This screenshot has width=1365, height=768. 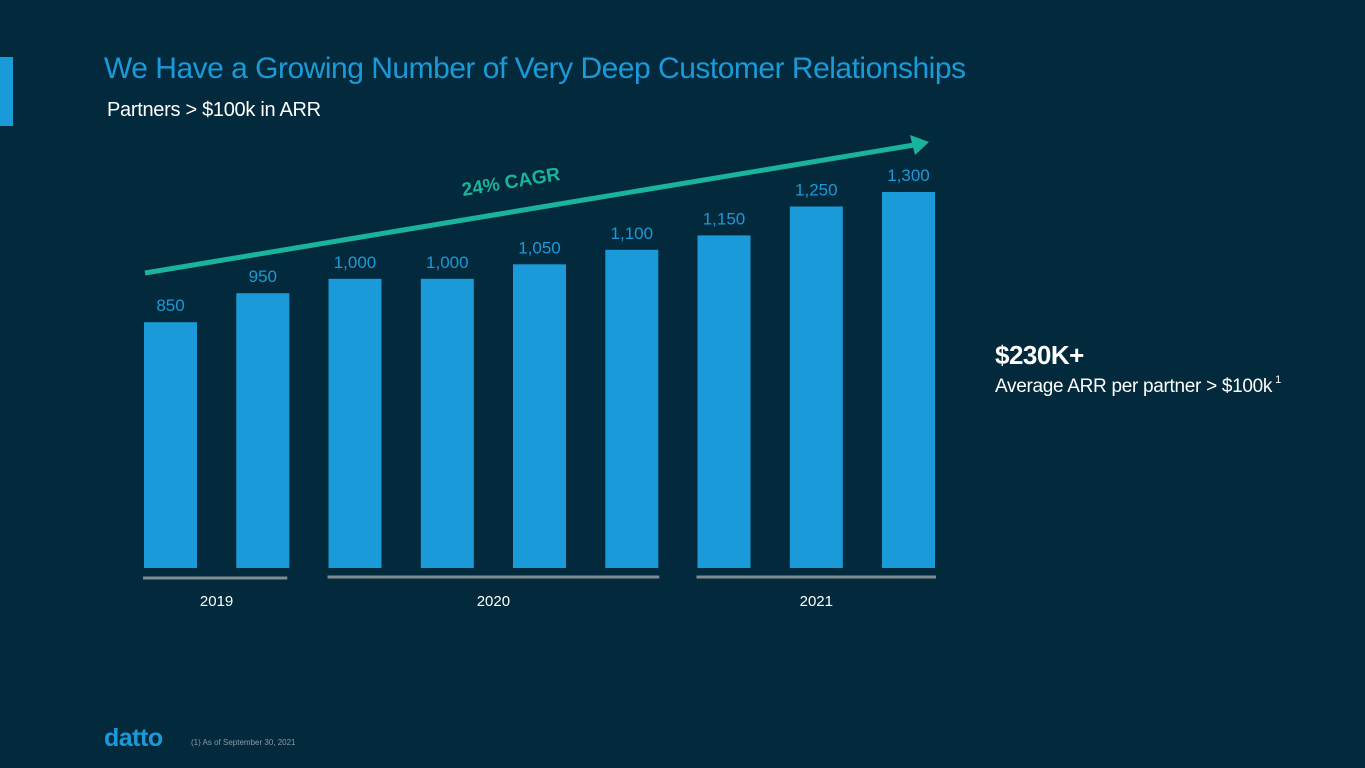 What do you see at coordinates (539, 592) in the screenshot?
I see `year-groups: 2019 2020 2021` at bounding box center [539, 592].